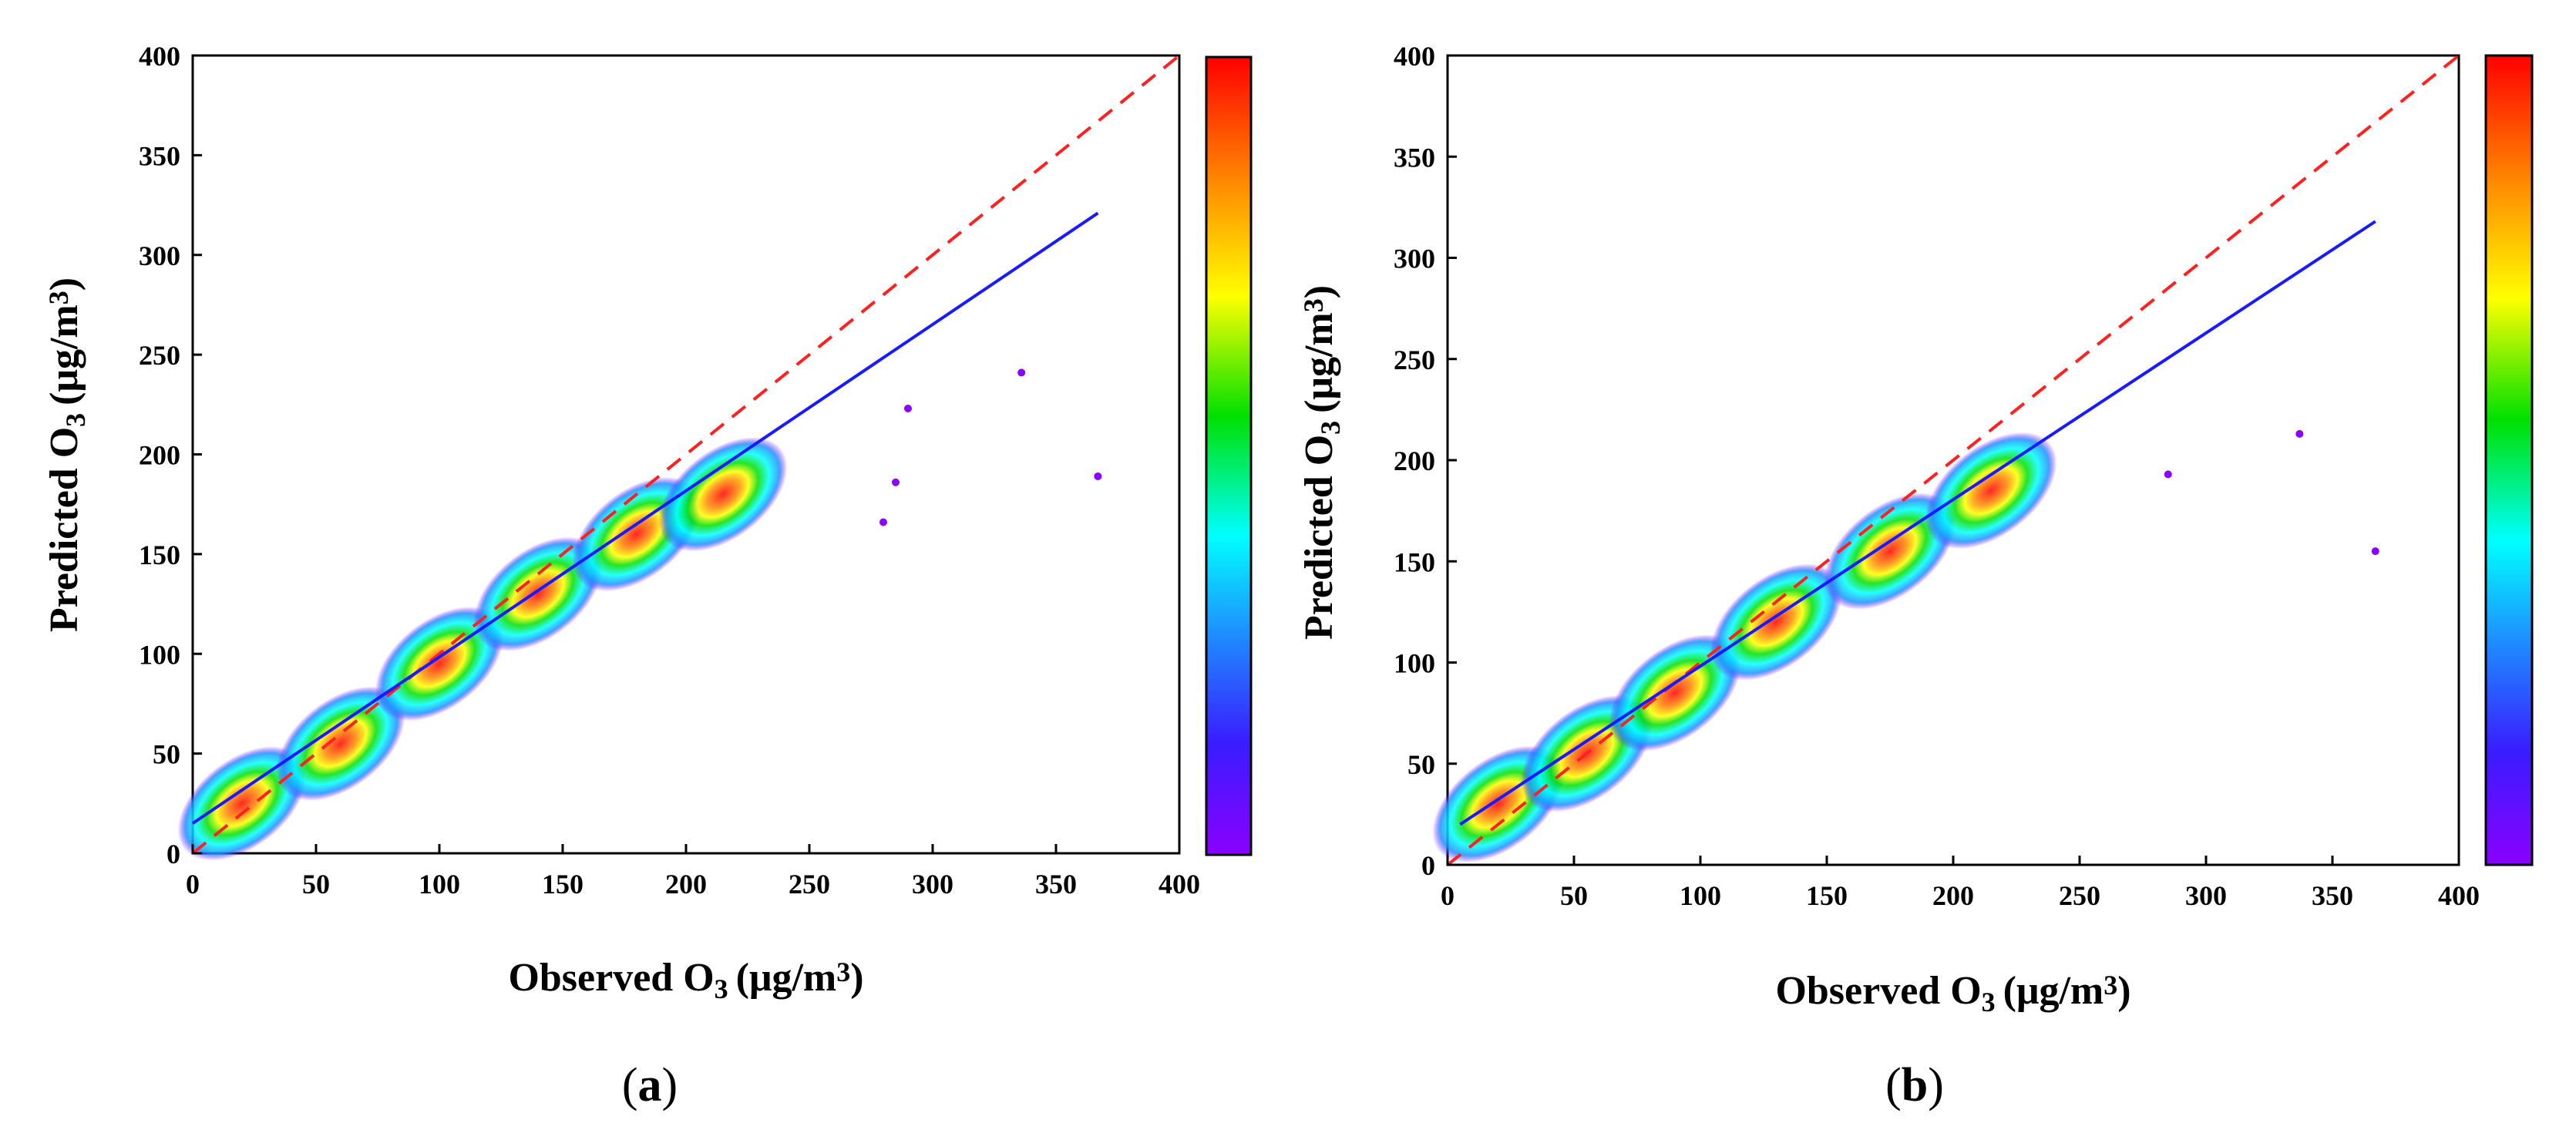  I want to click on panel-label: (b), so click(1914, 1085).